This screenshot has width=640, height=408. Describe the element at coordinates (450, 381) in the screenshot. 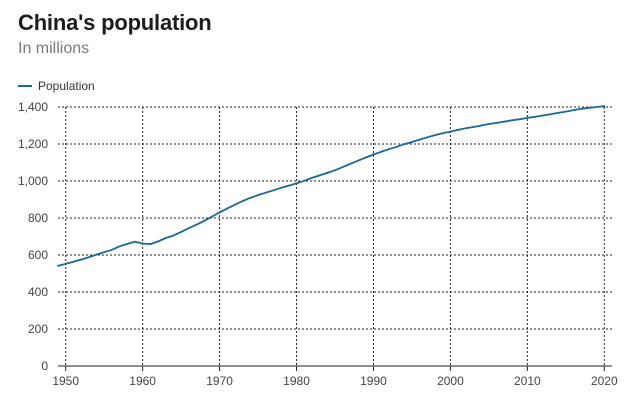

I see `x-tick-label: 2000` at that location.